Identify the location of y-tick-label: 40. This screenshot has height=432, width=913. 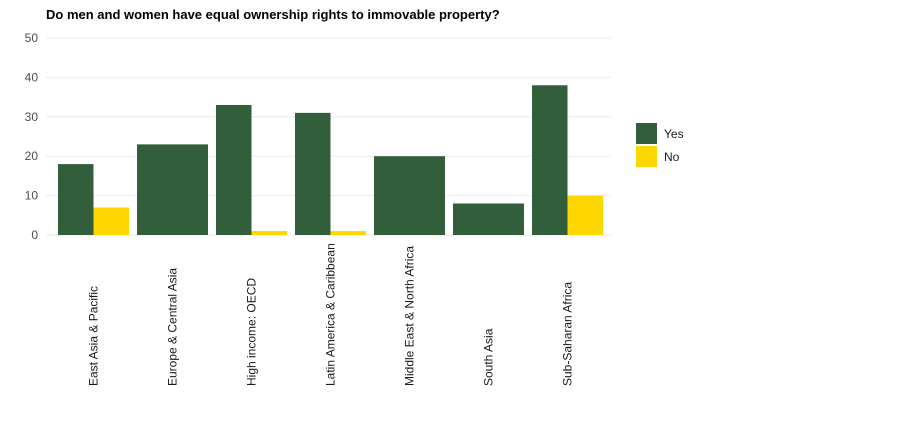
(32, 77).